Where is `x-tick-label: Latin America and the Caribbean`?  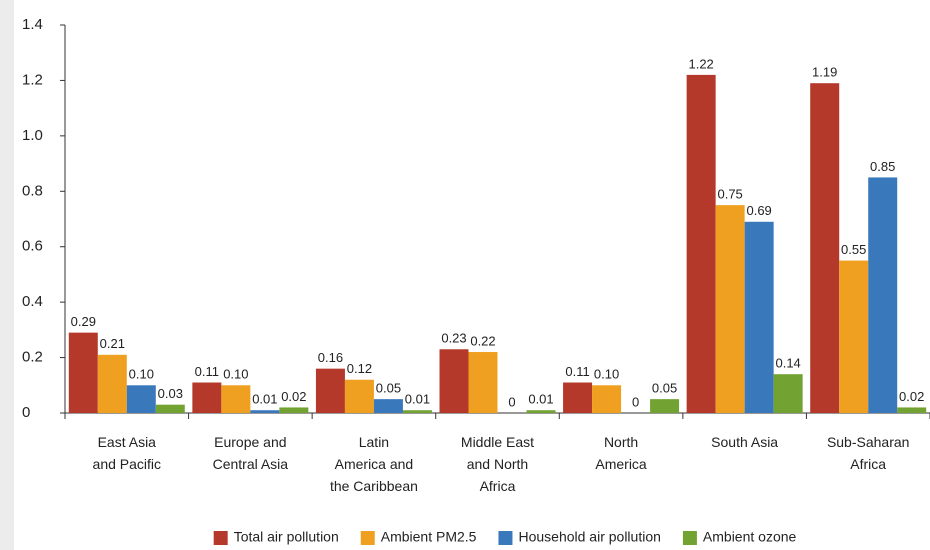
x-tick-label: Latin America and the Caribbean is located at coordinates (373, 464).